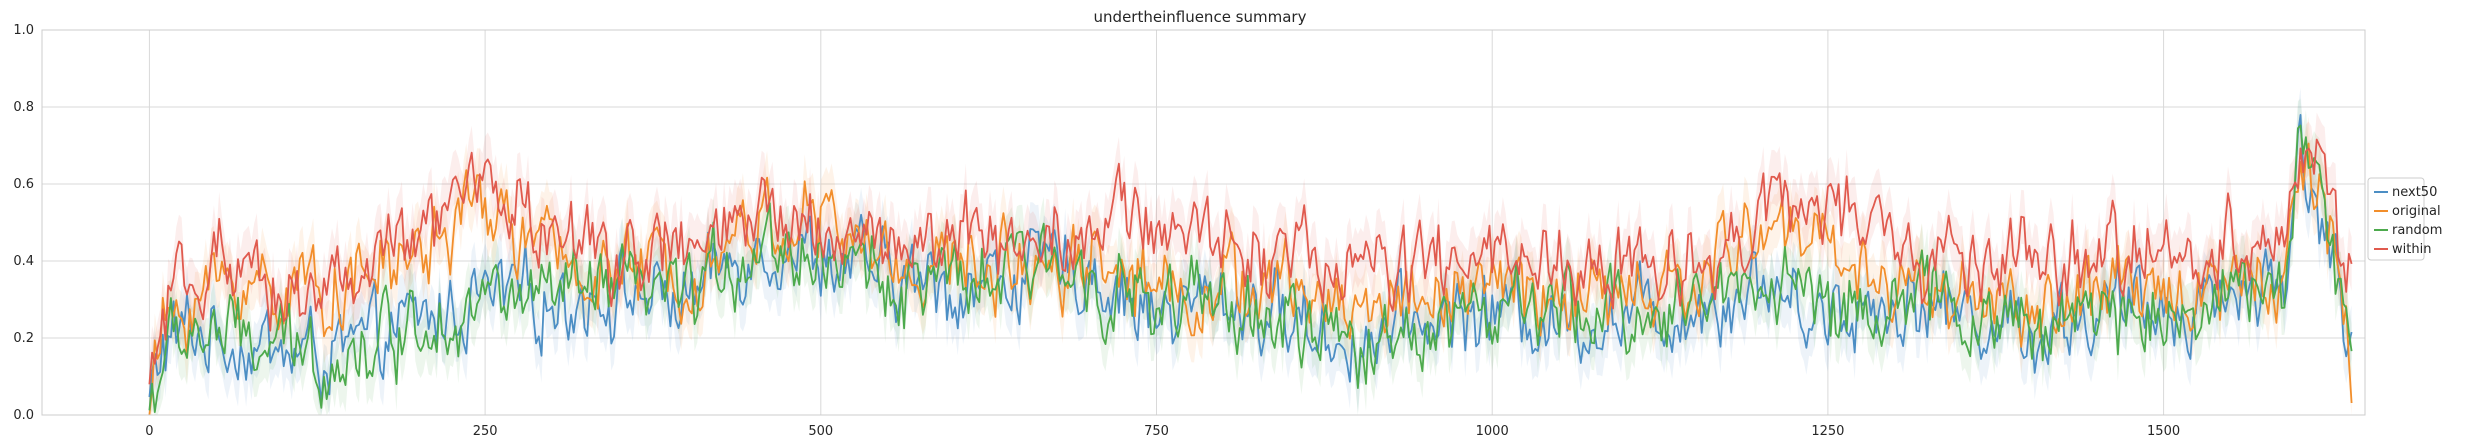  Describe the element at coordinates (149, 431) in the screenshot. I see `x-tick-label: 0` at that location.